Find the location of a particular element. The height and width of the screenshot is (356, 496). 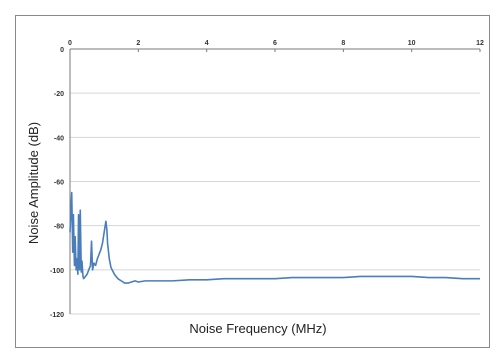

y-tick-label: -60 is located at coordinates (59, 183).